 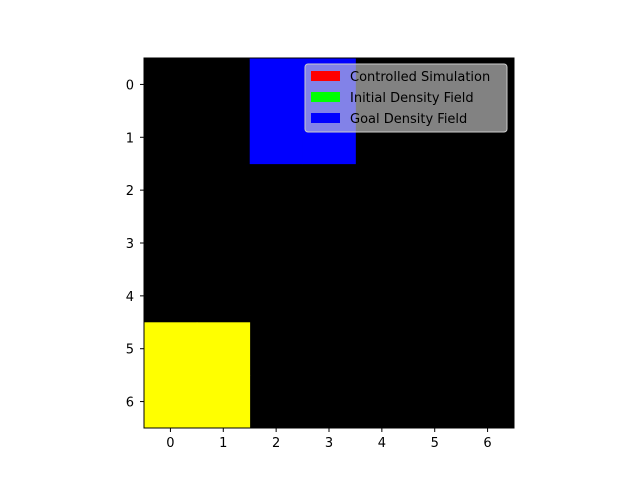 What do you see at coordinates (135, 244) in the screenshot?
I see `y-axis: 0 1 2 3 4 5 6` at bounding box center [135, 244].